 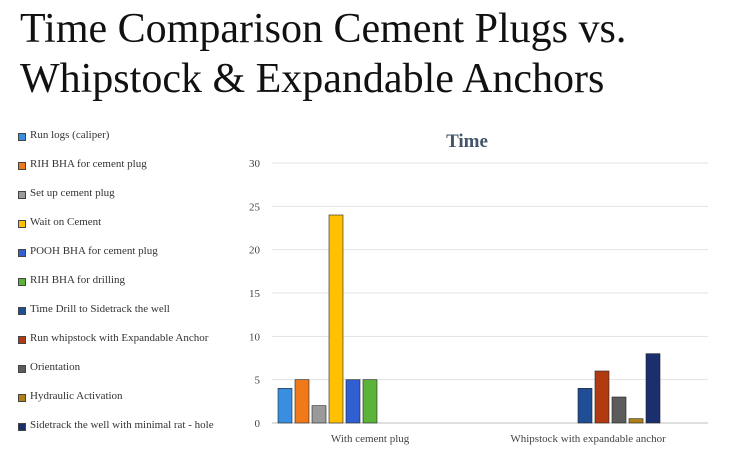 I want to click on page-title-line-1: Time Comparison Cement Plugs vs., so click(x=323, y=29).